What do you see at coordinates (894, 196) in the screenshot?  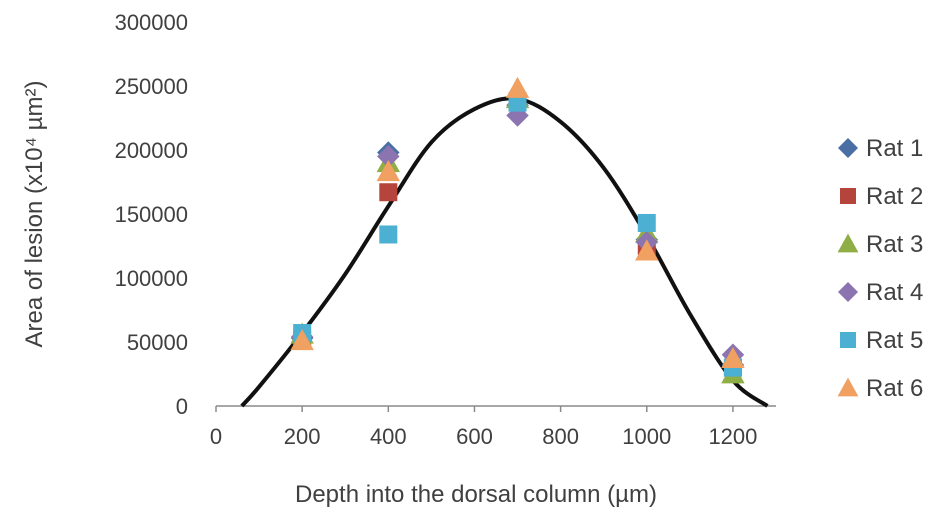 I see `legend-label: Rat 2` at bounding box center [894, 196].